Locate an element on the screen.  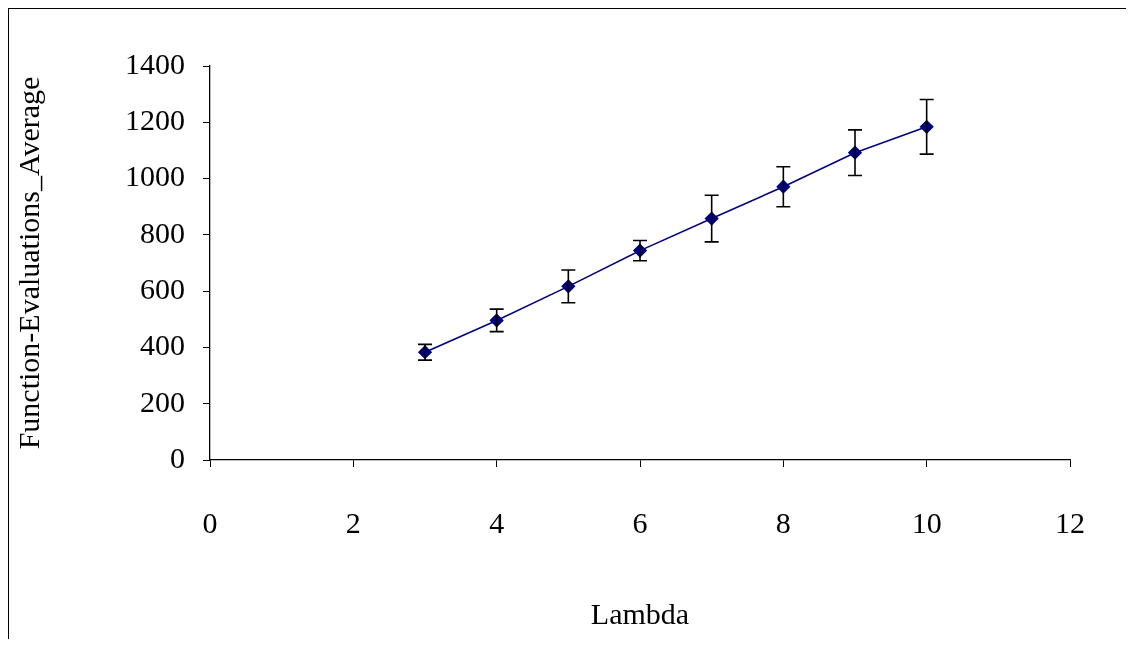
y-tick-label: 400 is located at coordinates (162, 345).